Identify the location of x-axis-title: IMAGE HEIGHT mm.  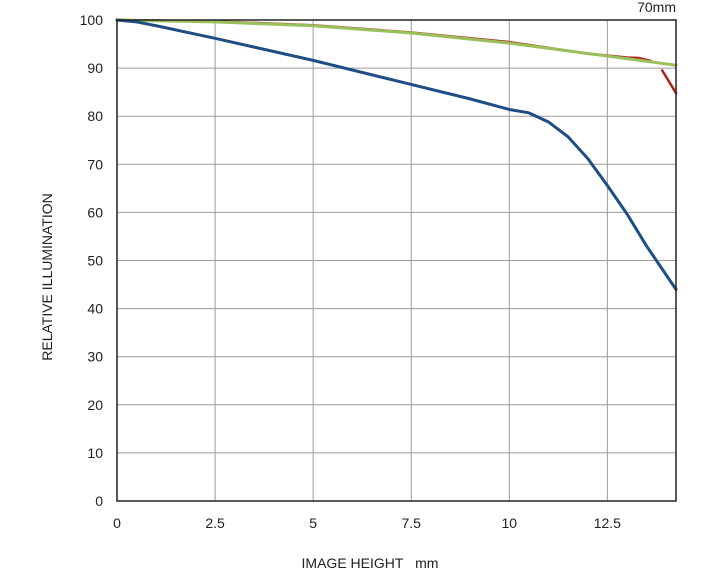
(370, 562).